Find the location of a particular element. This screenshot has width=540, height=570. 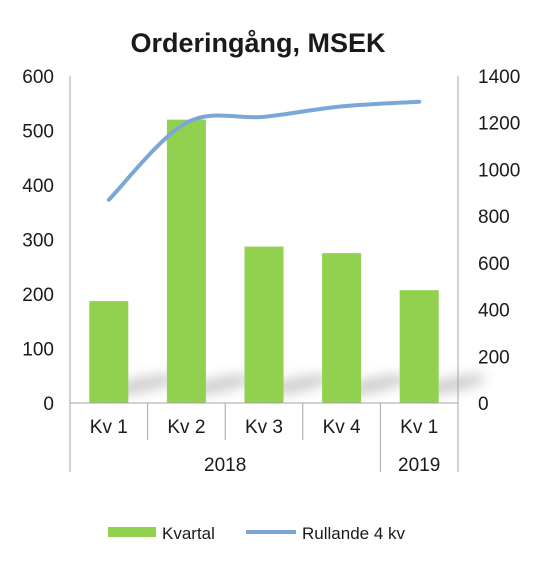

right-tick-label: 1200 is located at coordinates (499, 124).